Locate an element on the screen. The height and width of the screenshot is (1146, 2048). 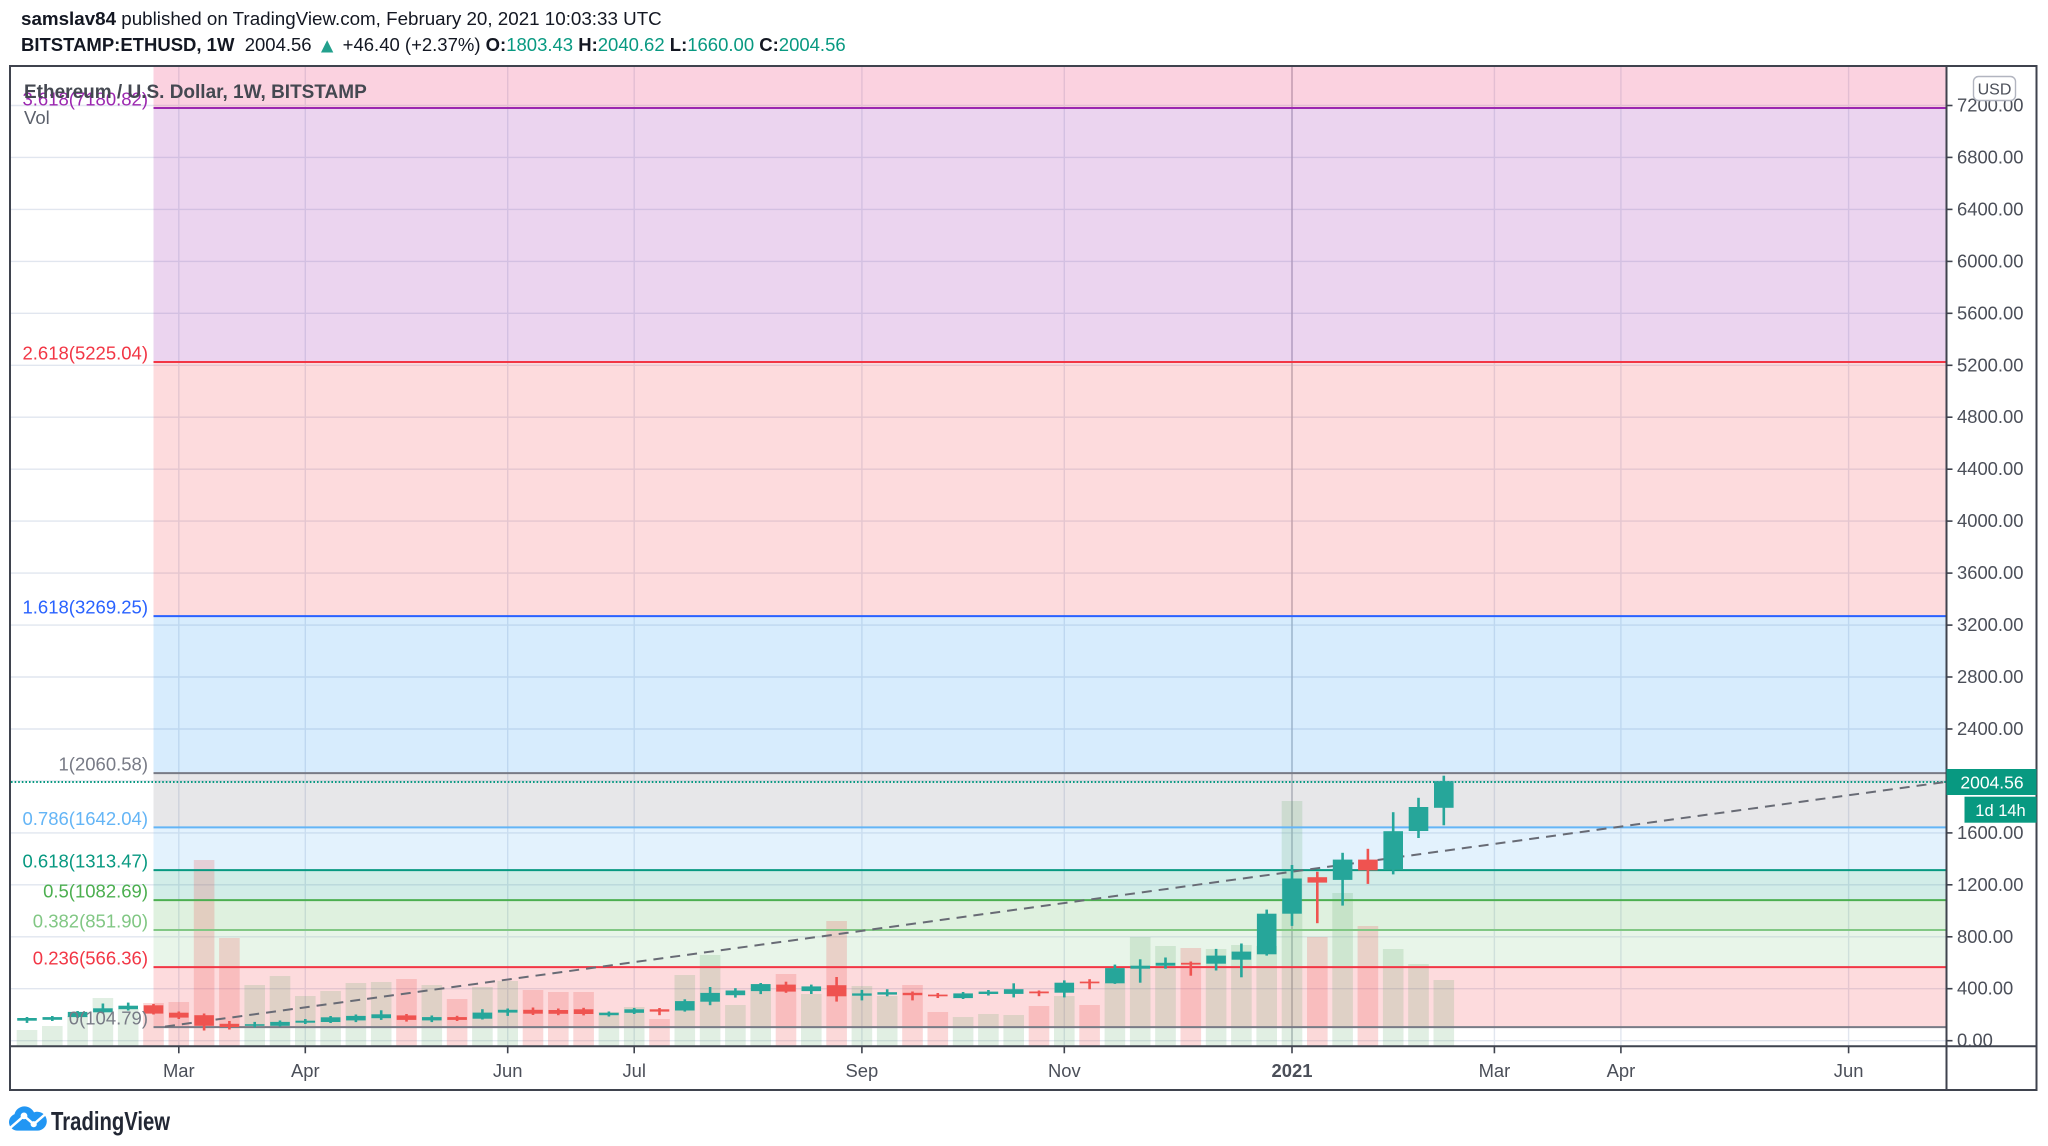
svg-text: 2004.56 is located at coordinates (1991, 783).